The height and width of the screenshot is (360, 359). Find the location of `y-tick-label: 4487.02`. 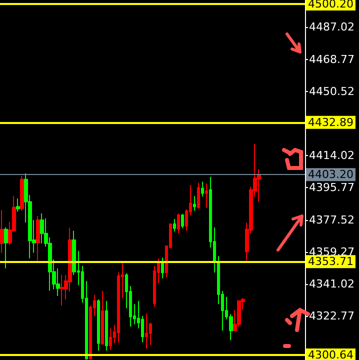

y-tick-label: 4487.02 is located at coordinates (331, 27).